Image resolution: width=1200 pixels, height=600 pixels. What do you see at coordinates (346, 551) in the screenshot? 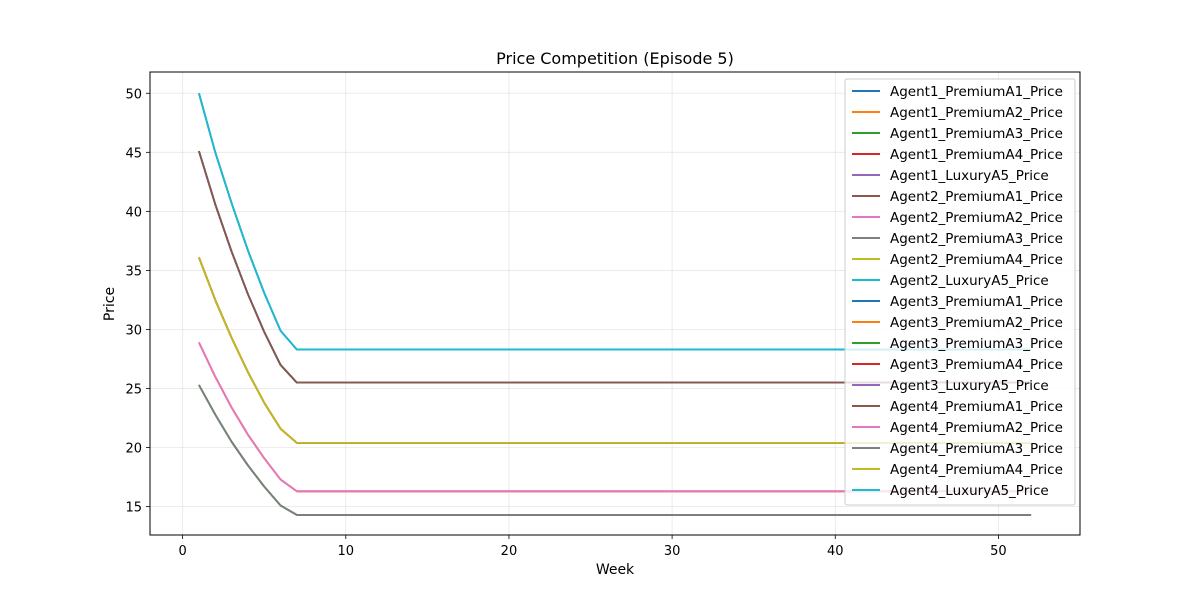
I see `x-tick-label: 10` at bounding box center [346, 551].